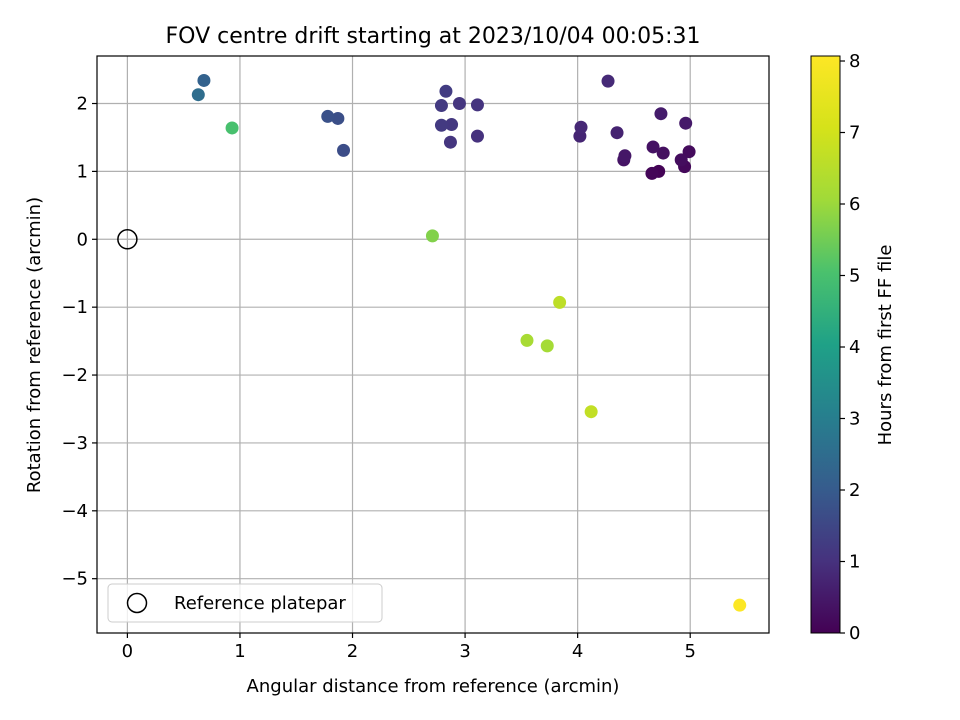 The height and width of the screenshot is (720, 960). I want to click on y-tick-label: −1, so click(74, 307).